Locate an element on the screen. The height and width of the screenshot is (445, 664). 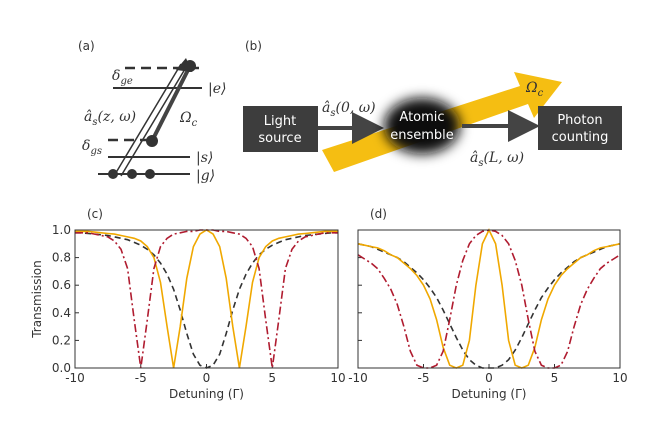
input-label: âs(0, ω) is located at coordinates (349, 109).